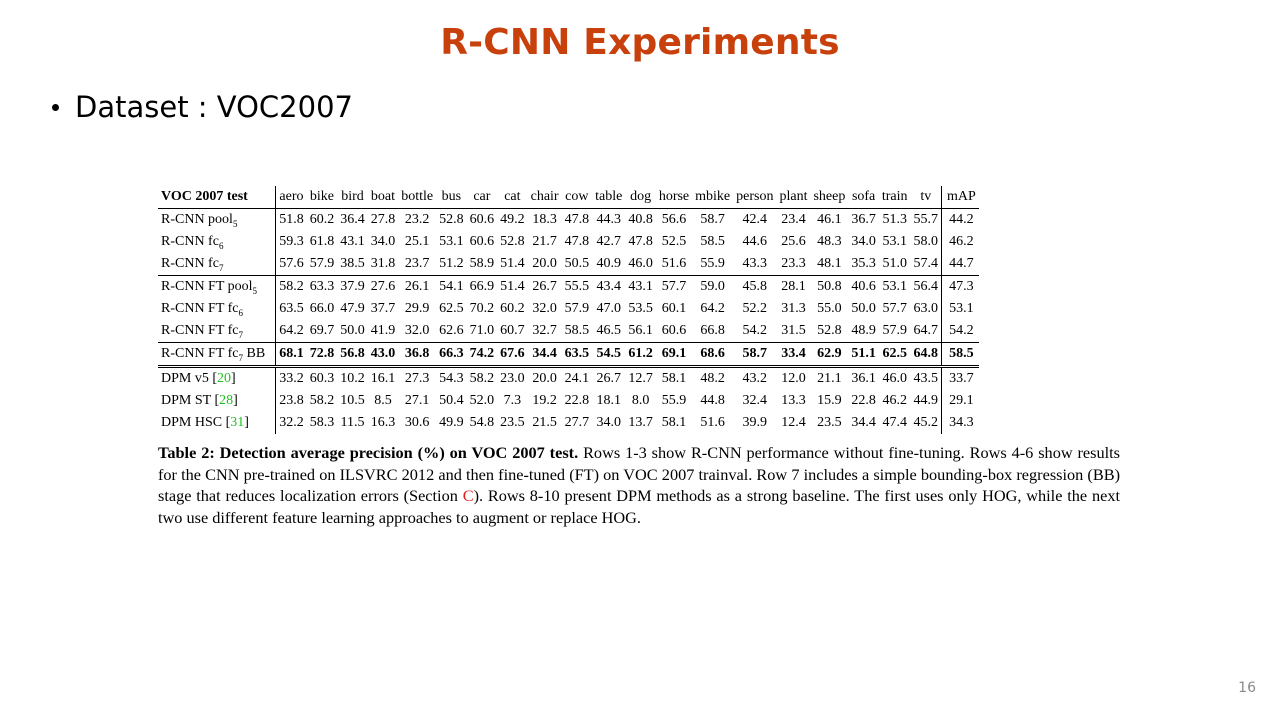  I want to click on table-cell: 52.2, so click(755, 308).